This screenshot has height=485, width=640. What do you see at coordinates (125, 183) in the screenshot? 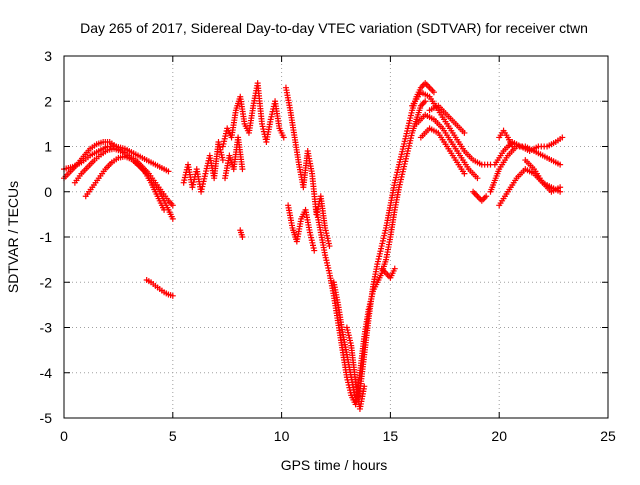
I see `series-arc-c` at bounding box center [125, 183].